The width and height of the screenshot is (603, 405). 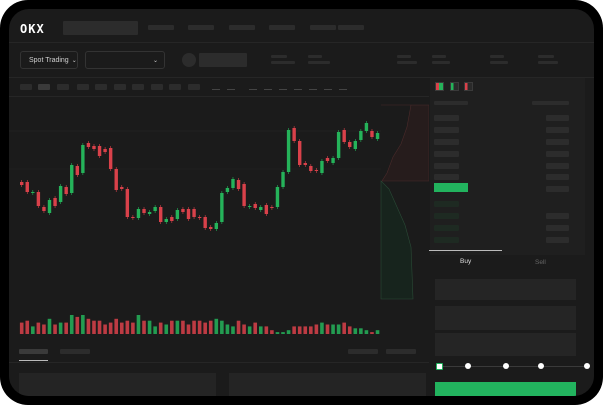 I want to click on book-both-icon, so click(x=439, y=86).